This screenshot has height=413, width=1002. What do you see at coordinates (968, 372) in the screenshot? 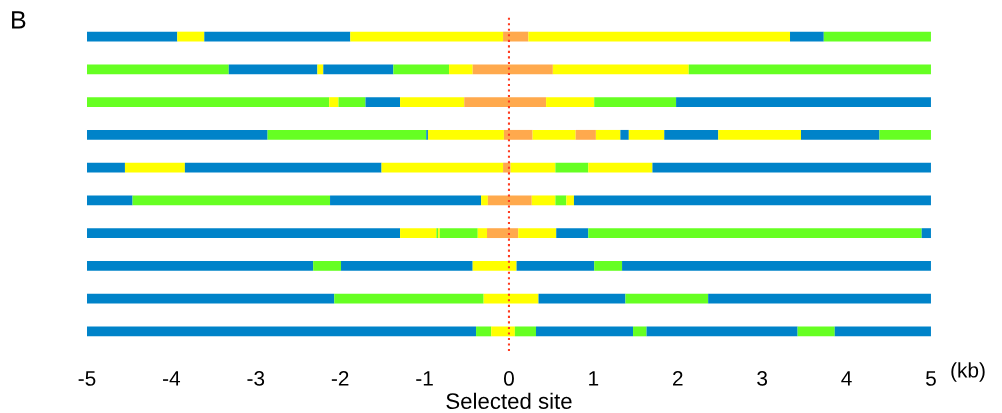
I see `text: (kb)` at bounding box center [968, 372].